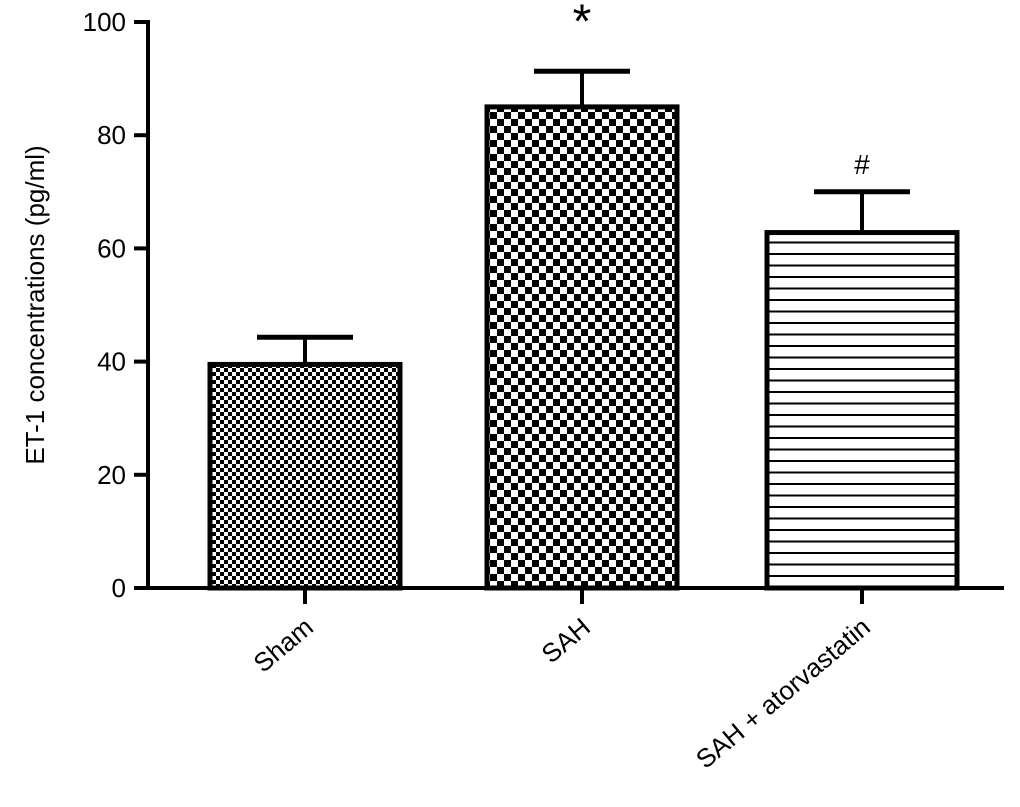 This screenshot has height=807, width=1020. Describe the element at coordinates (111, 248) in the screenshot. I see `y-tick-label-60: 60` at that location.